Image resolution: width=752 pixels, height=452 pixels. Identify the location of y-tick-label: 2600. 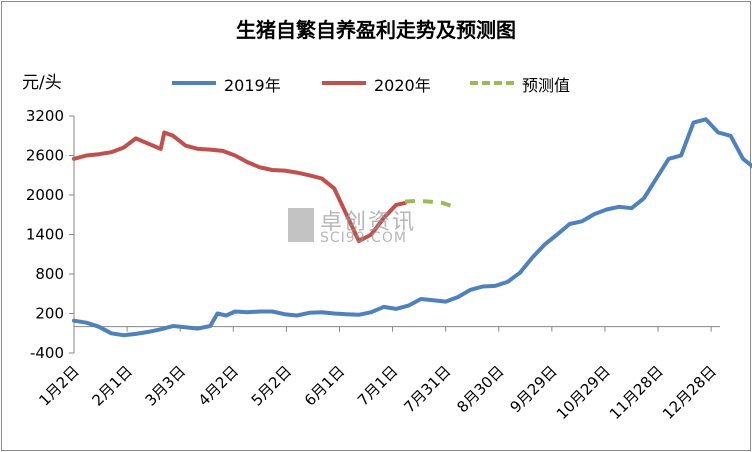
(45, 156).